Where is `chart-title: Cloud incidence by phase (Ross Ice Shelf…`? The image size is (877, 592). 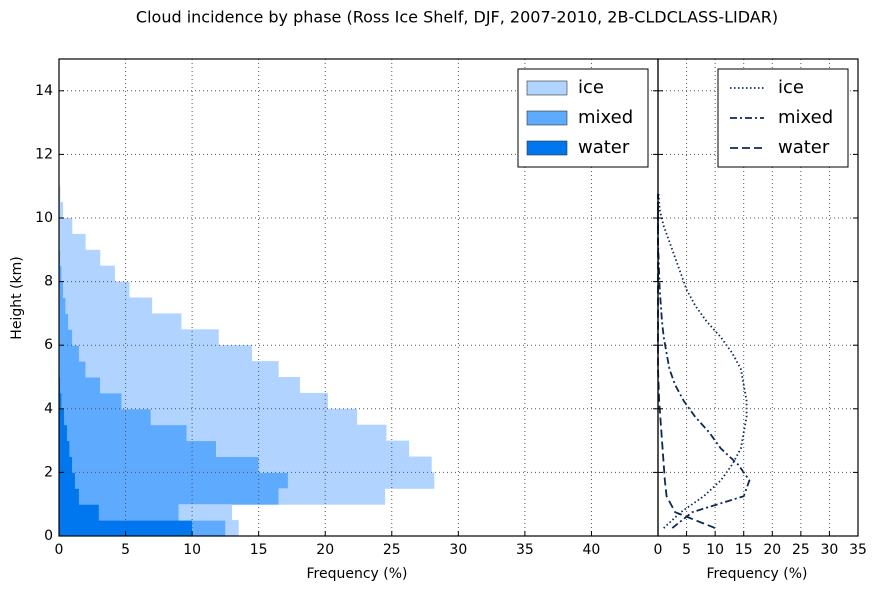 chart-title: Cloud incidence by phase (Ross Ice Shelf… is located at coordinates (457, 17).